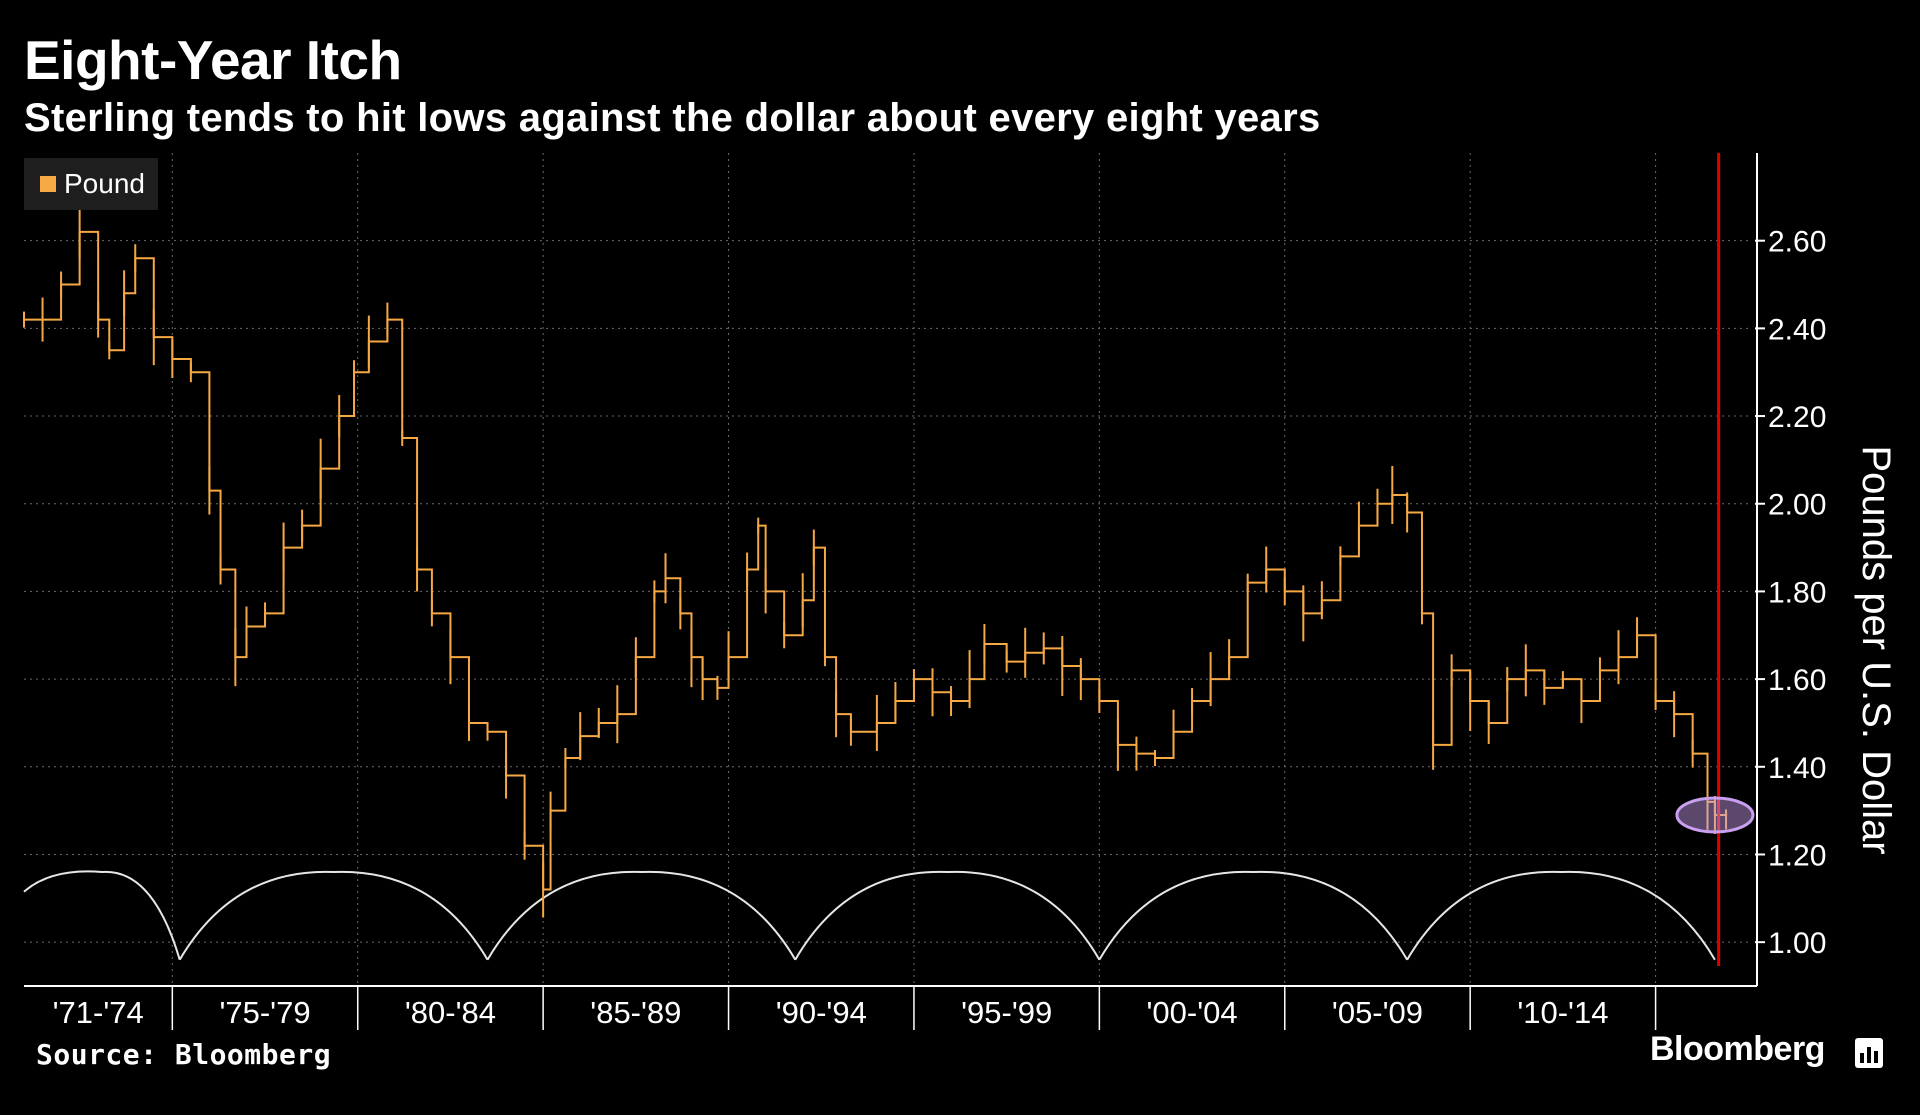 The image size is (1920, 1115). I want to click on y-tick-label: 2.40, so click(1797, 329).